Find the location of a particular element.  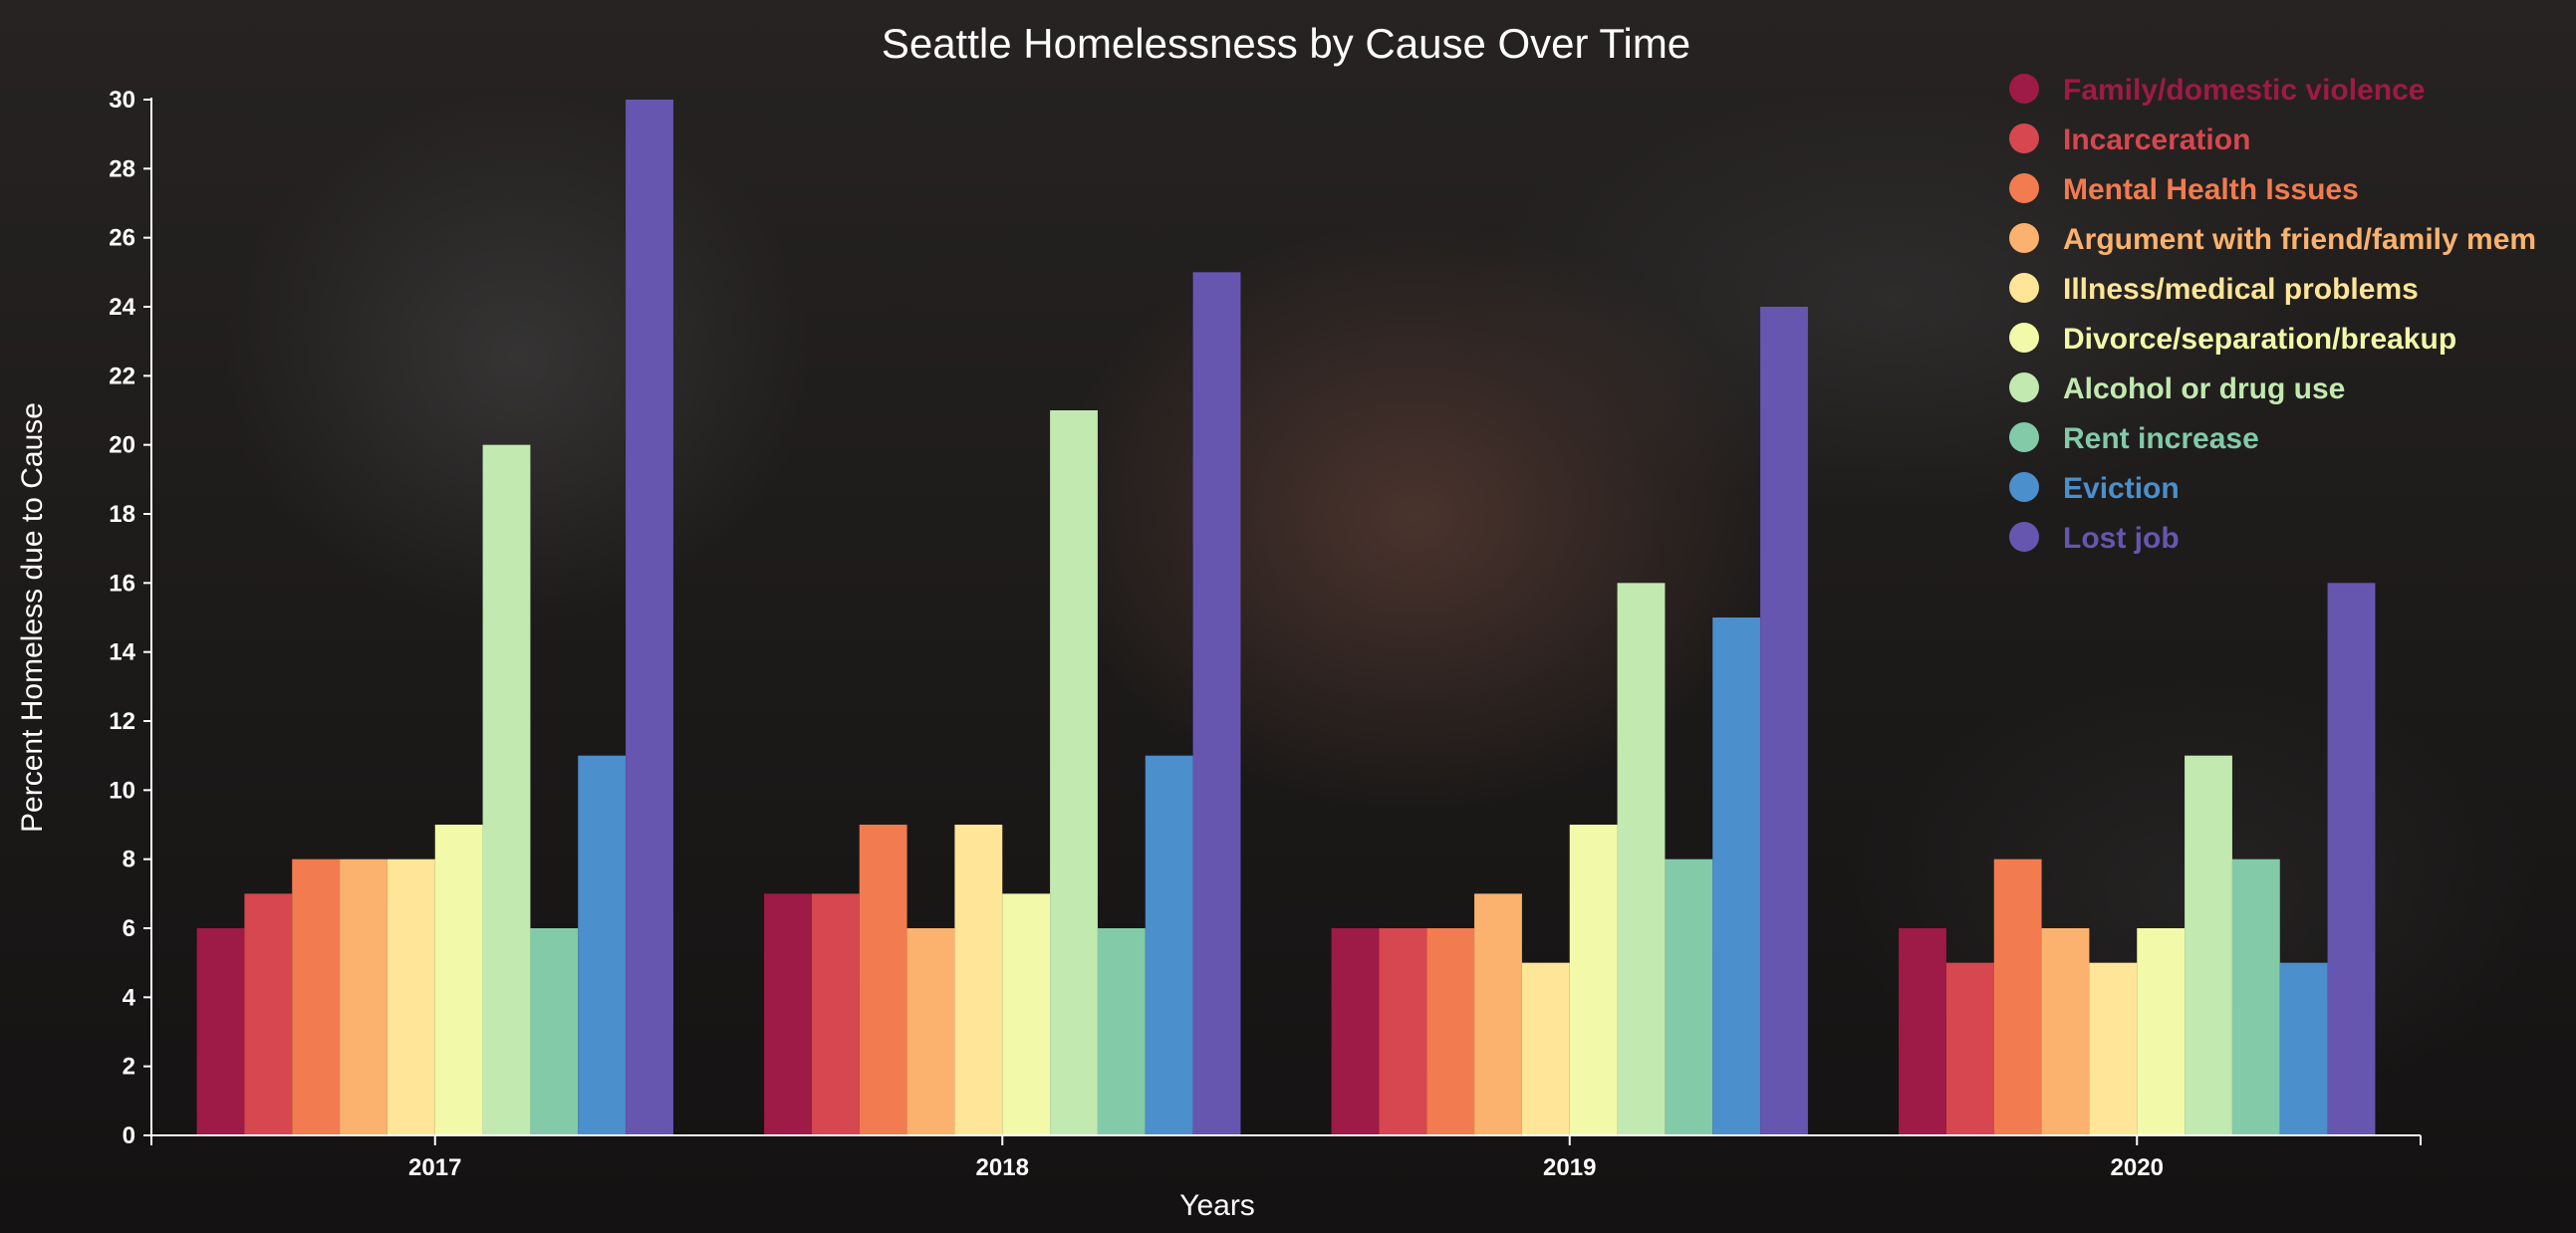

bar-2018-mental-health-issues is located at coordinates (883, 980).